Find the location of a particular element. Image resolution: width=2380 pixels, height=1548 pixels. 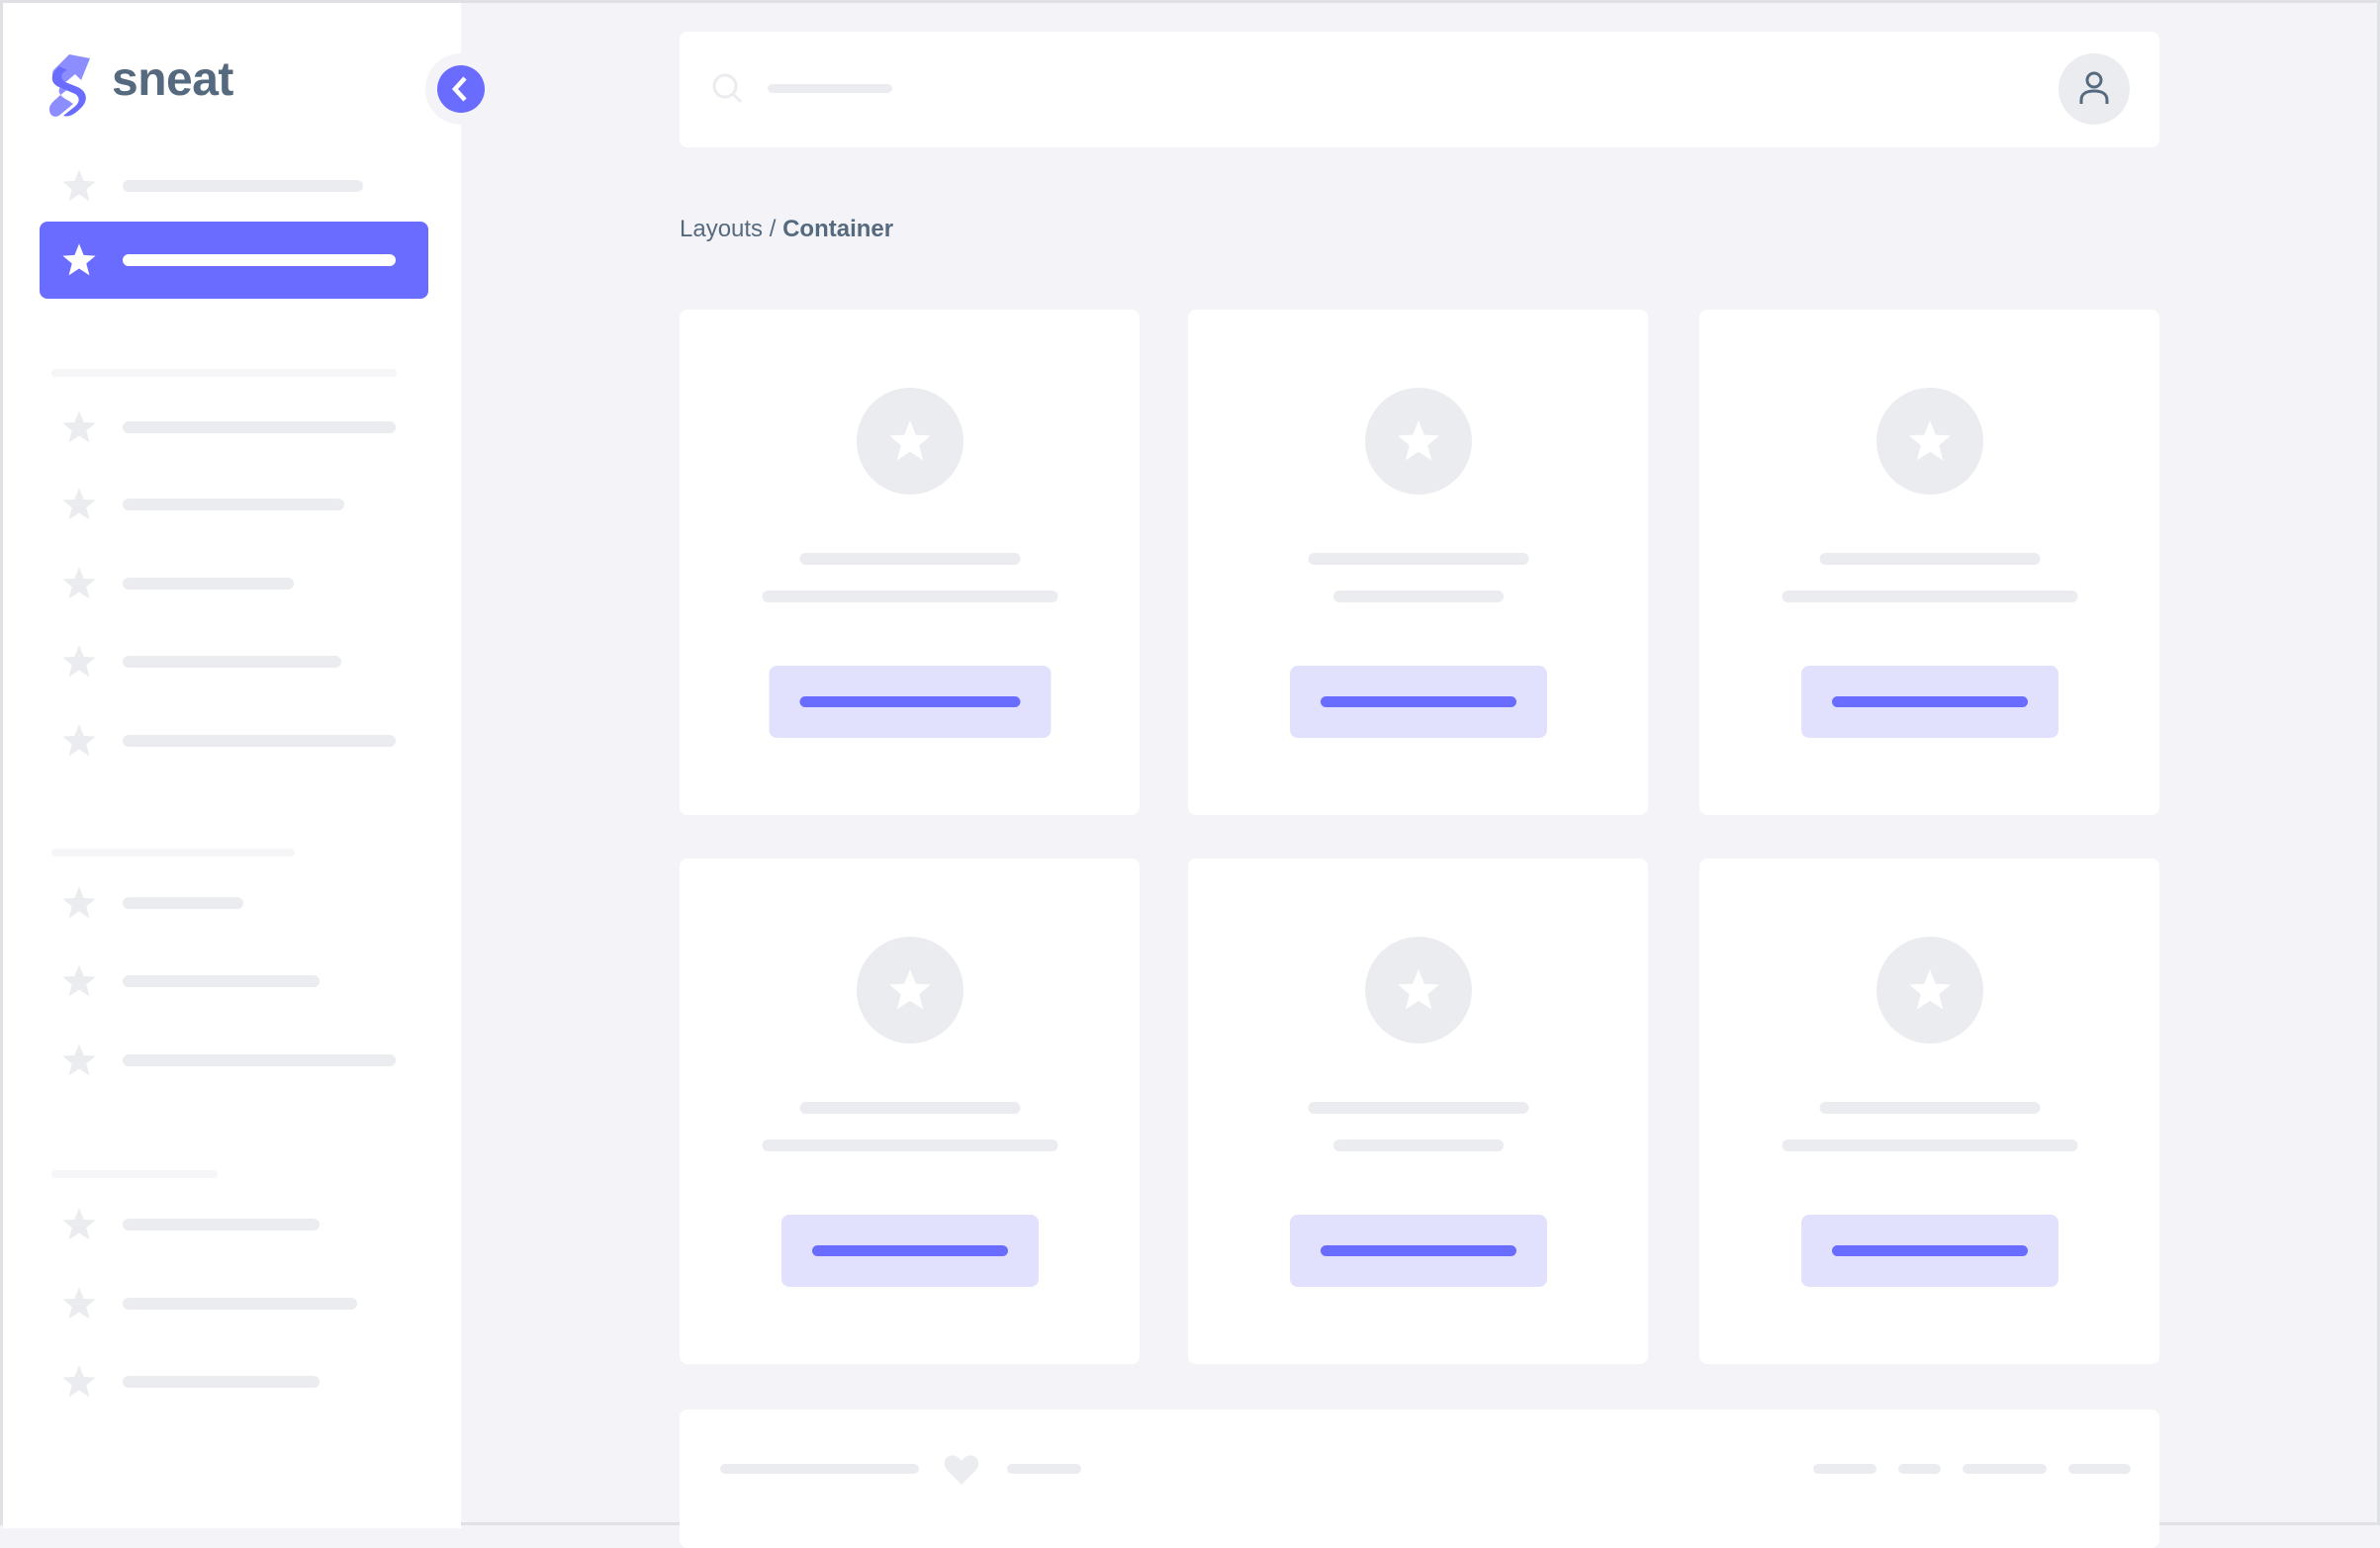

brand-name: sneat is located at coordinates (172, 79).